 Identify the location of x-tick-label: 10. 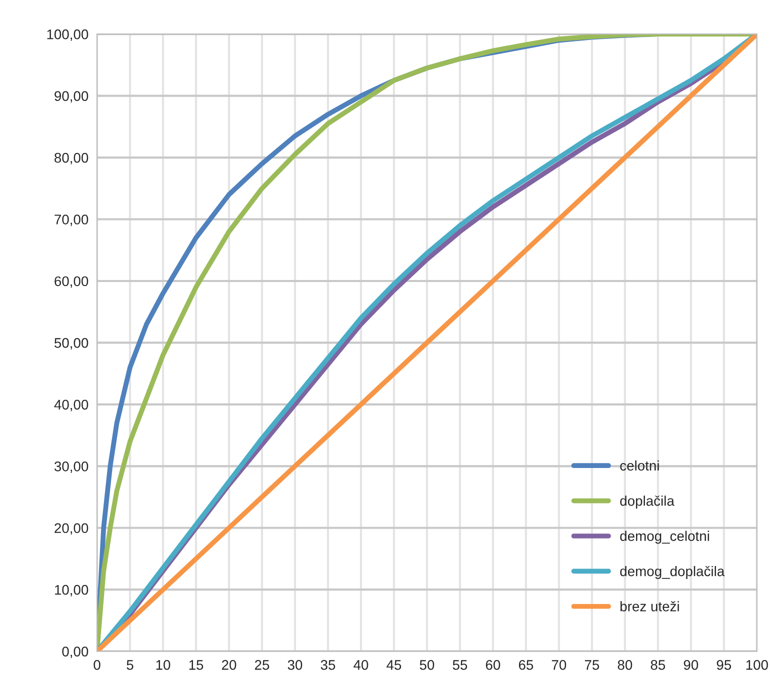
(163, 665).